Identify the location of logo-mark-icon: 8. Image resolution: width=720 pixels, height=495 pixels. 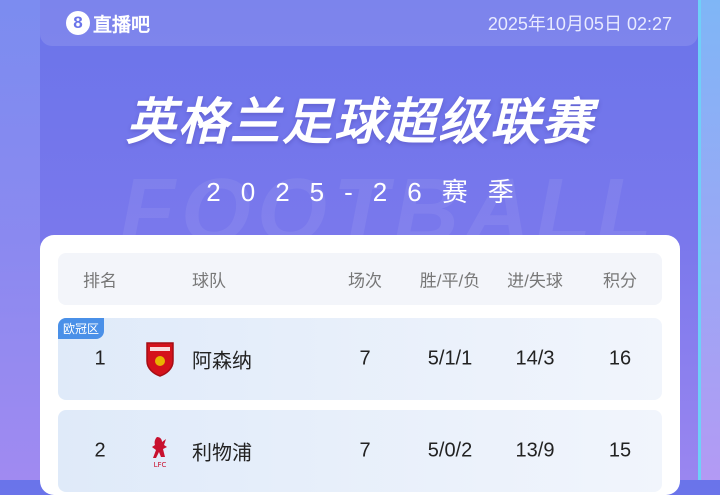
(78, 23).